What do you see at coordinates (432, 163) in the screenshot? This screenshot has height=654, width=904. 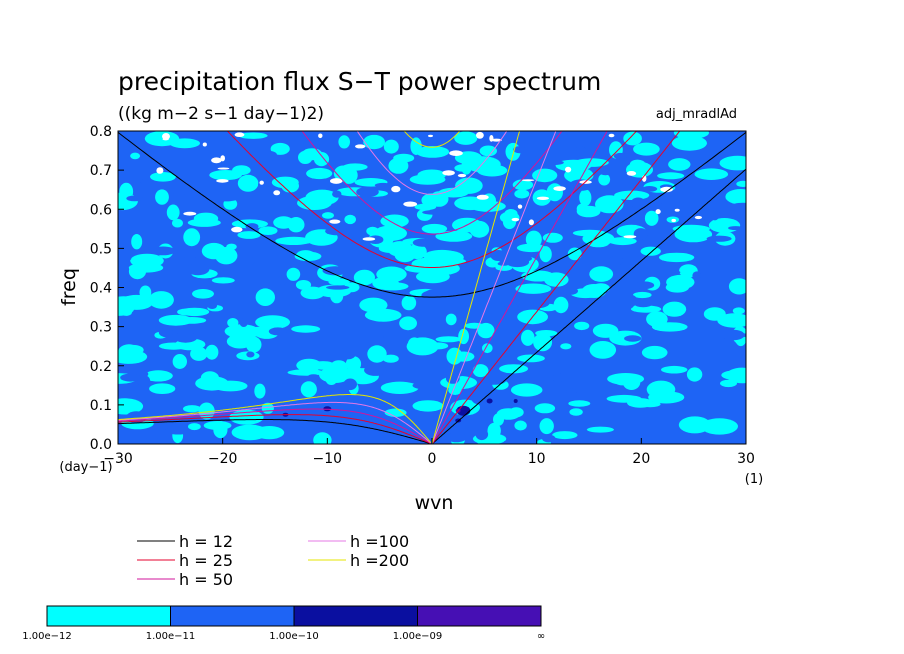 I see `inertia-gravity-wave-h100` at bounding box center [432, 163].